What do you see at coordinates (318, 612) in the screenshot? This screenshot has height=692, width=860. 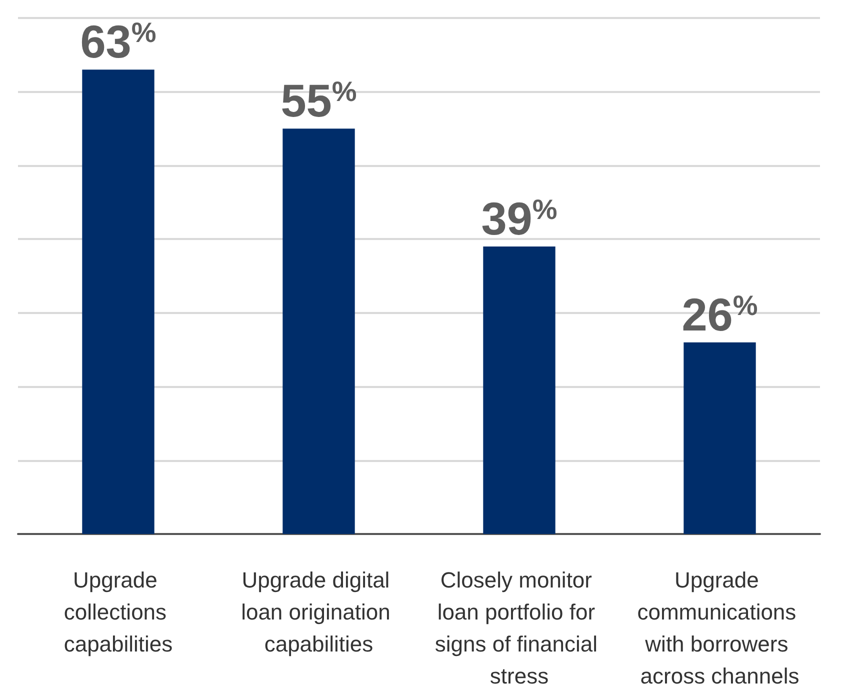 I see `x-tick-label: Upgrade digital loan origination capabilities` at bounding box center [318, 612].